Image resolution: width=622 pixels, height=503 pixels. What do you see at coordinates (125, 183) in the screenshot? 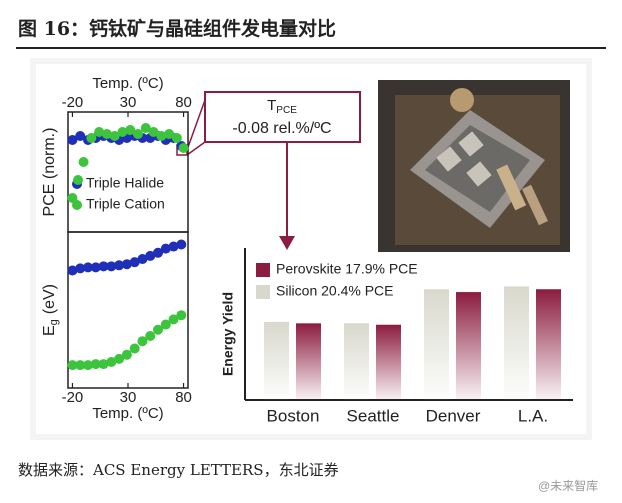
I see `legend-label: Triple Halide` at bounding box center [125, 183].